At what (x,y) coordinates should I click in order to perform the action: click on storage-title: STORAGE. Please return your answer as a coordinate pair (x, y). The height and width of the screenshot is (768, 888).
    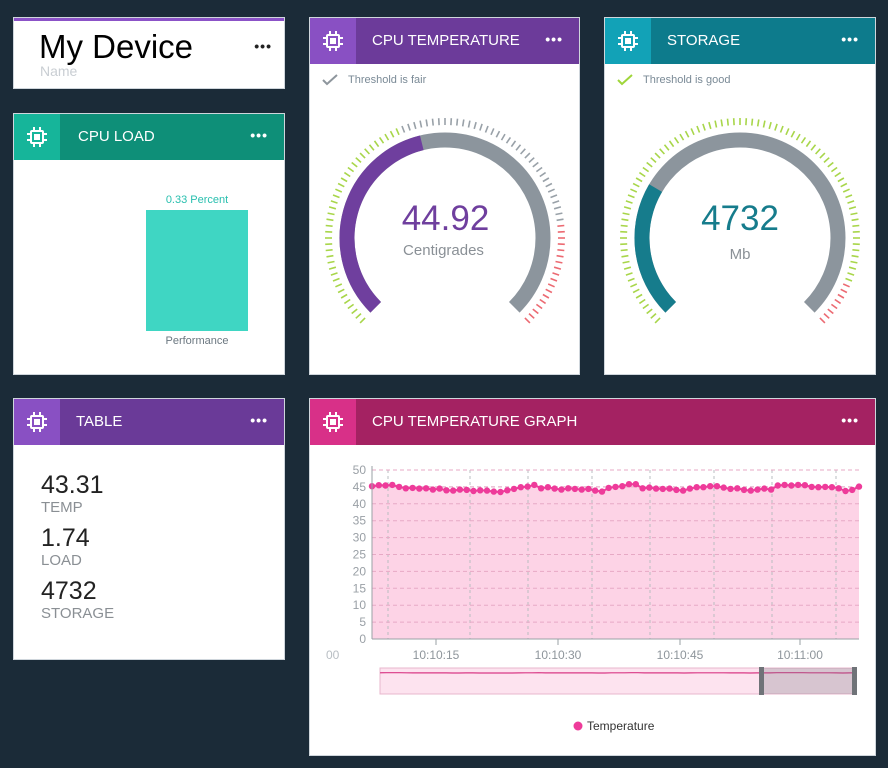
    Looking at the image, I should click on (704, 40).